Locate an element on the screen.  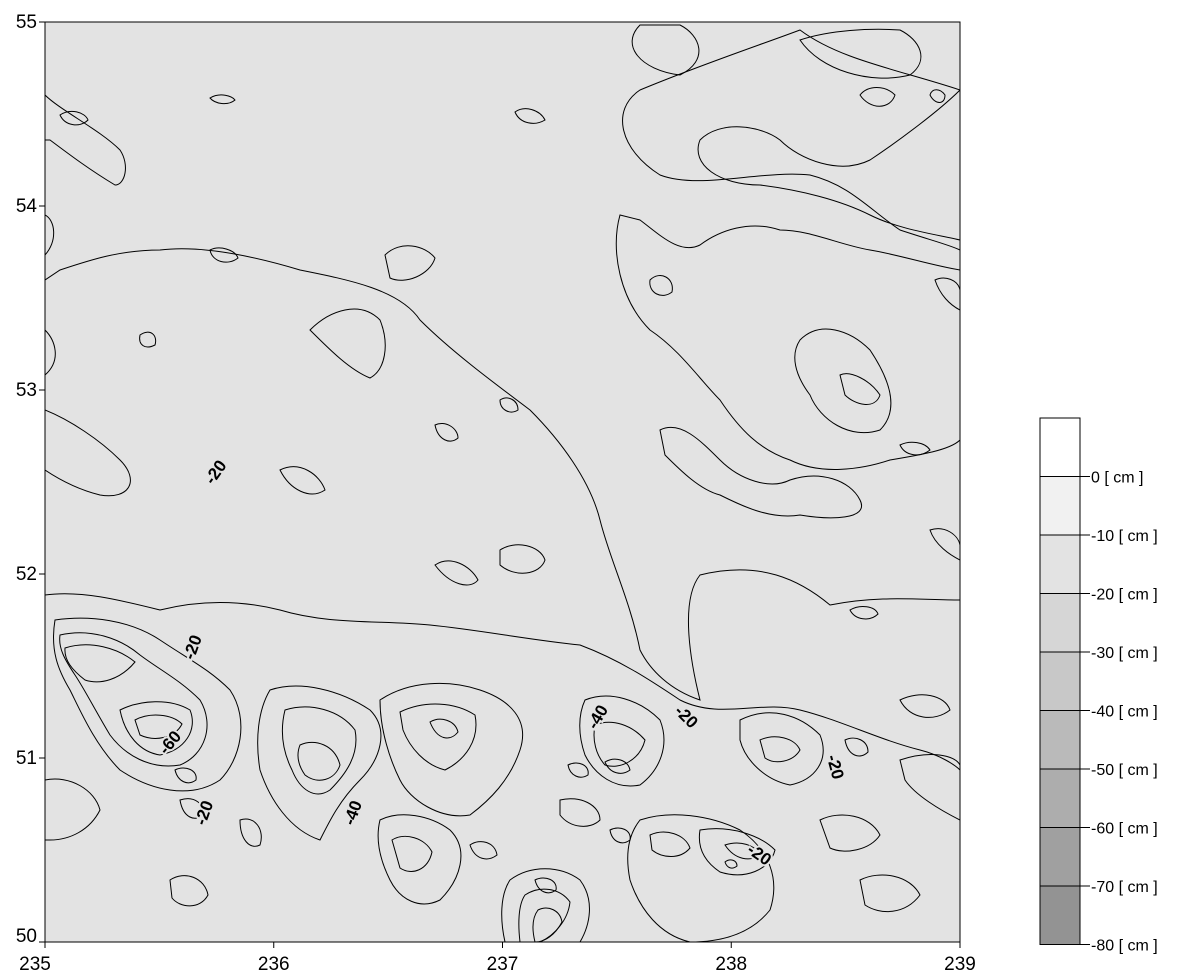
legend-label: -30 [ cm ] is located at coordinates (1124, 653).